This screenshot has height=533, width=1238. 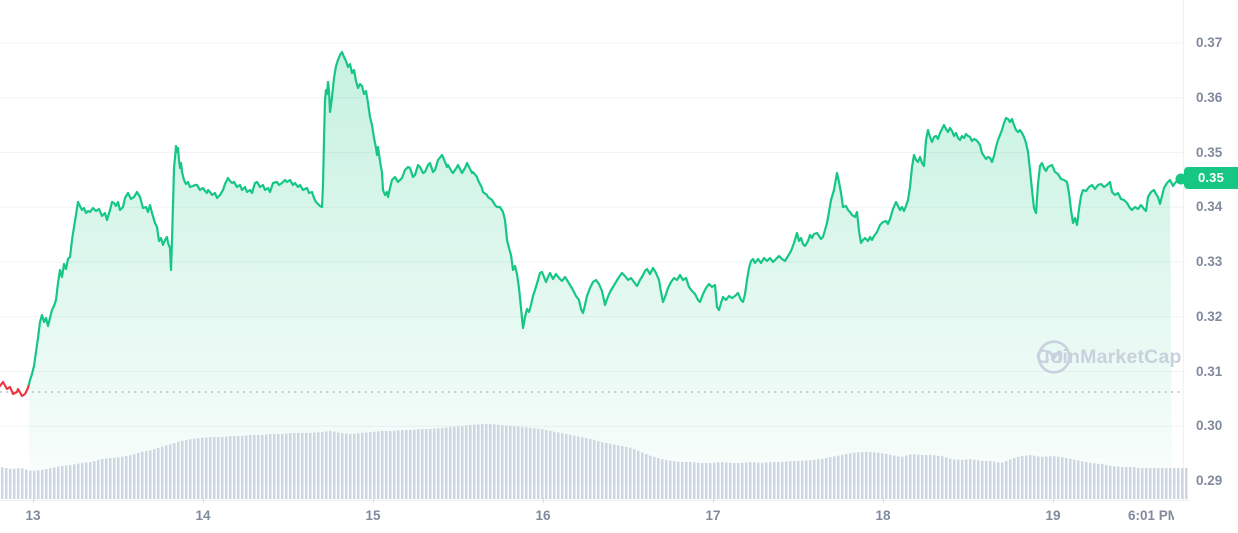 What do you see at coordinates (713, 515) in the screenshot?
I see `x-axis-label: 17` at bounding box center [713, 515].